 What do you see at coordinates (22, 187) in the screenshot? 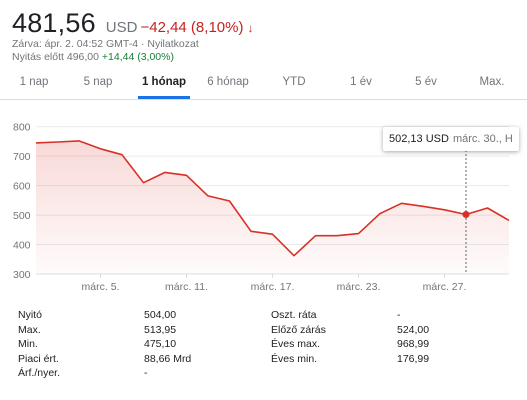
I see `y-tick-label: 600` at bounding box center [22, 187].